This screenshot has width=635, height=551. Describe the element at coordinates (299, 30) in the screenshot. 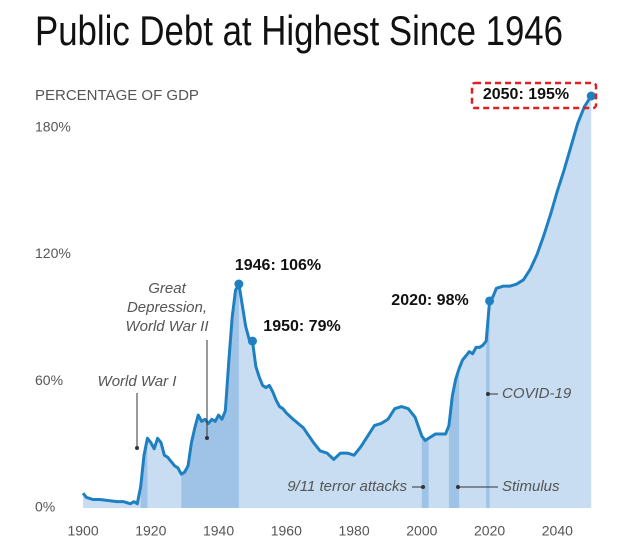

I see `chart-title: Public Debt at Highest Since 1946` at that location.